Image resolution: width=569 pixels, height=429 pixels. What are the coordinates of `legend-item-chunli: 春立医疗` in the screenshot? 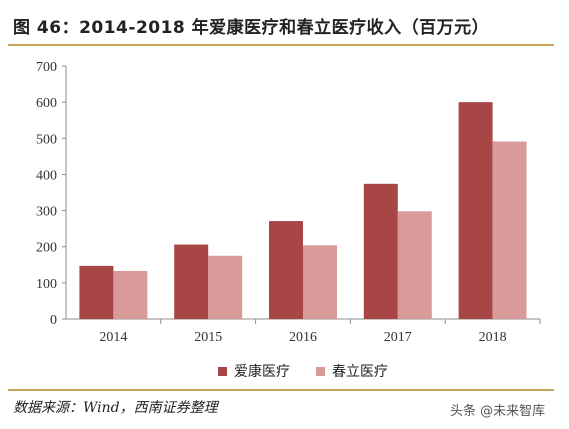 It's located at (352, 371).